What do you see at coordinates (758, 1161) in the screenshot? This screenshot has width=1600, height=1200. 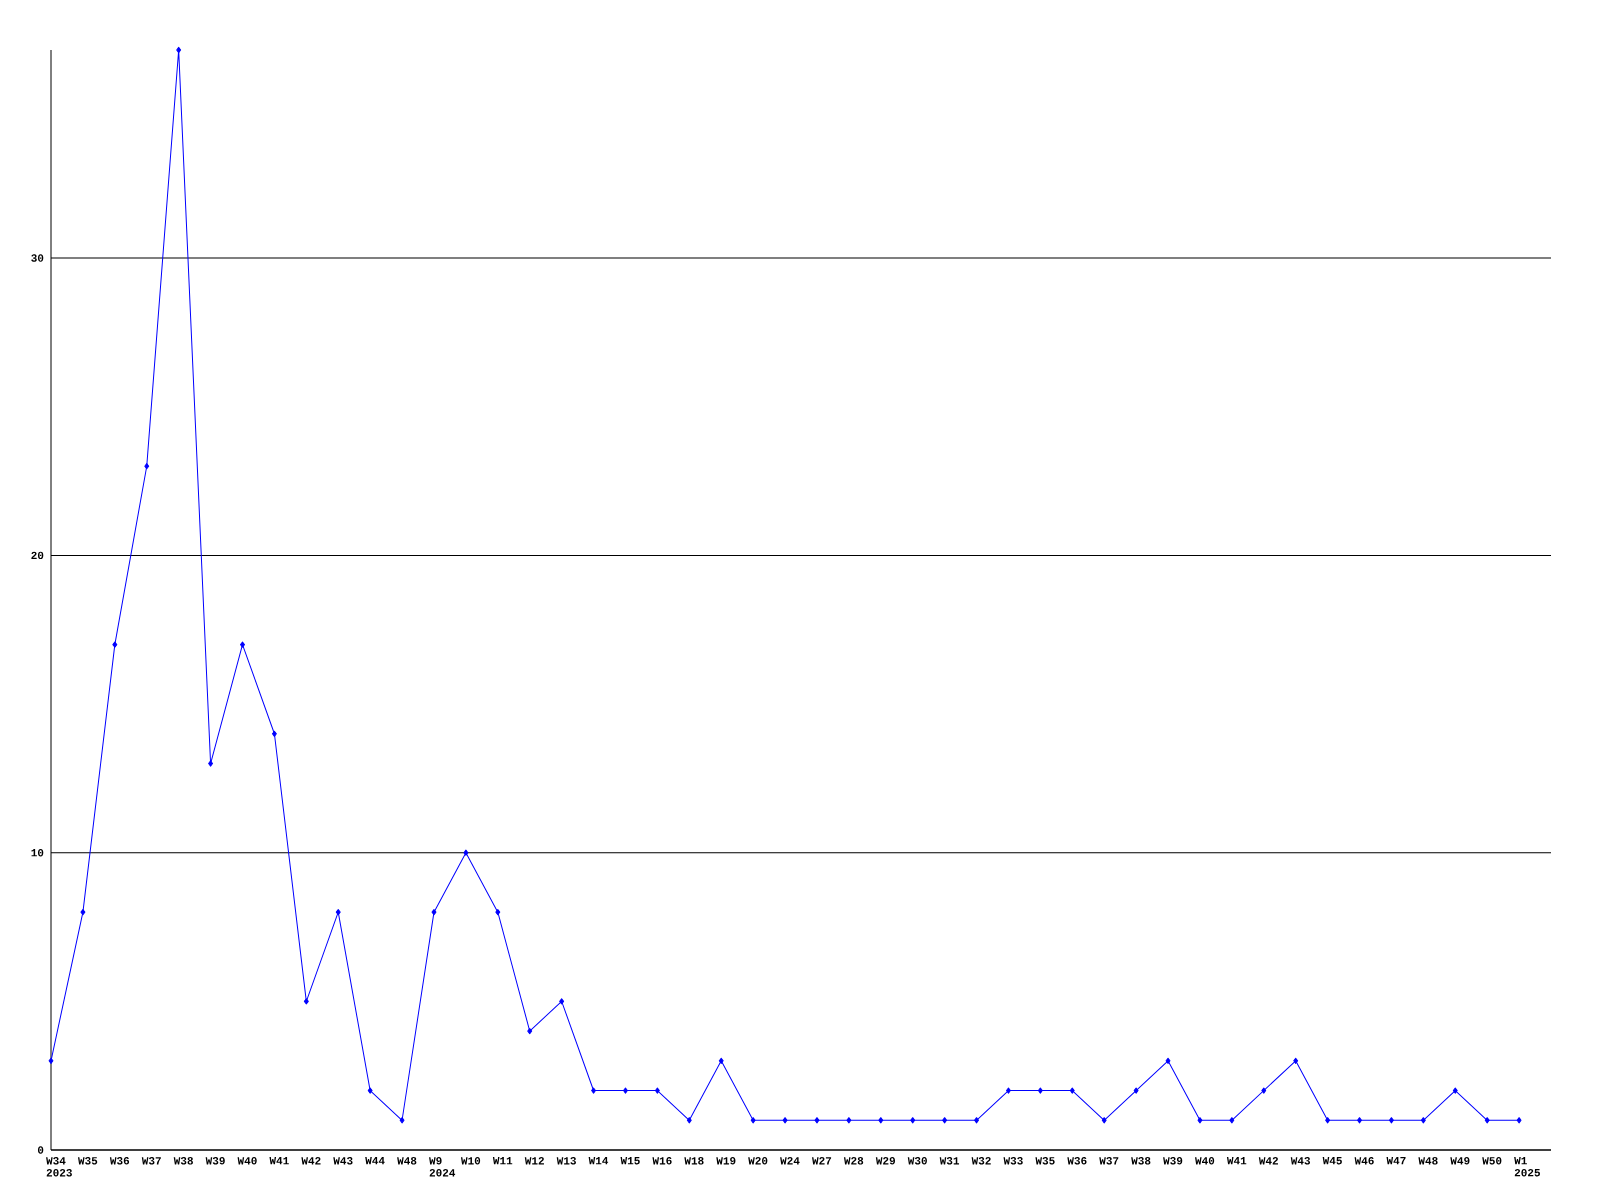 I see `x-tick-label: W20` at bounding box center [758, 1161].